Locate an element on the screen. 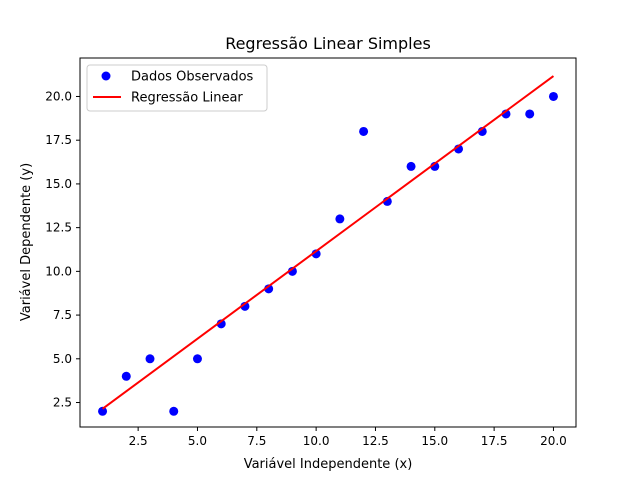 The width and height of the screenshot is (640, 480). x-tick-label: 7.5 is located at coordinates (256, 441).